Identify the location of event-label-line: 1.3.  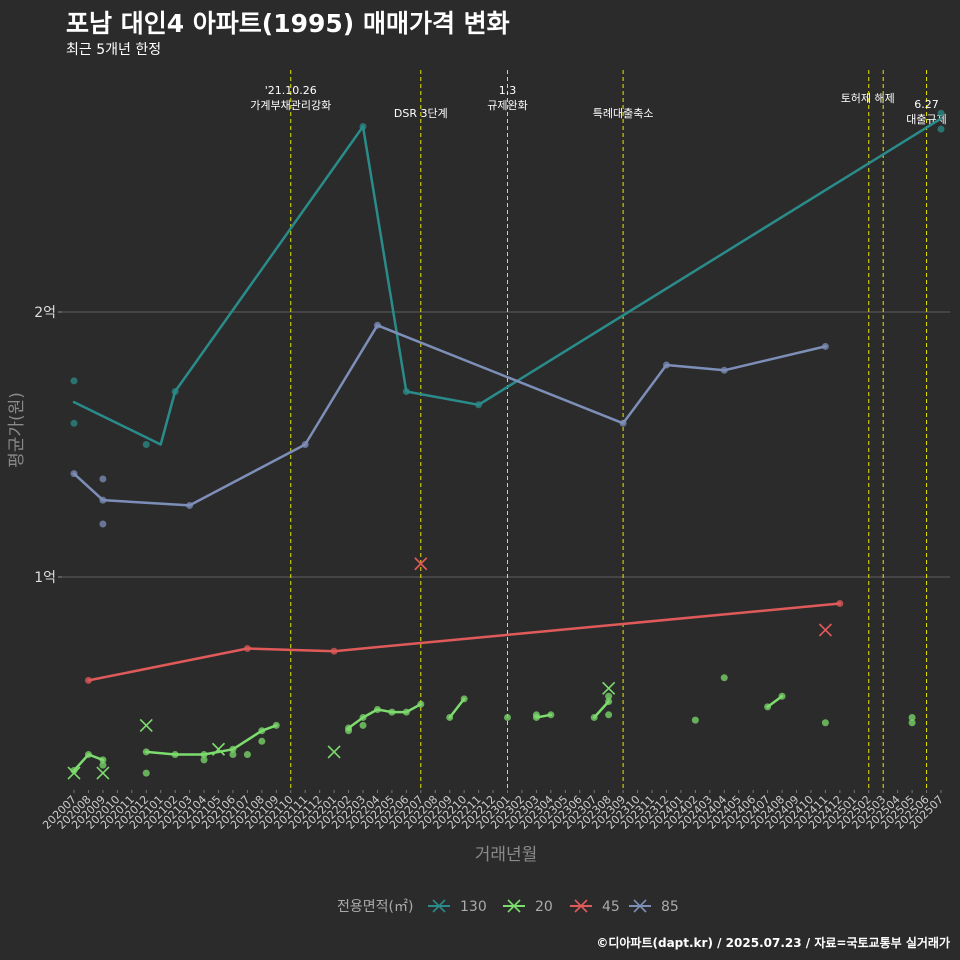
(508, 90).